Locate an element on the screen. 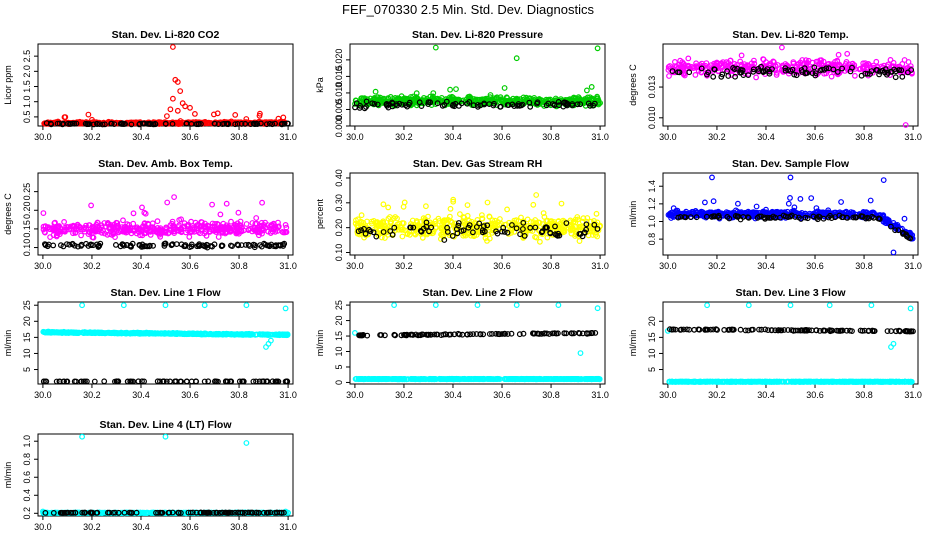 This screenshot has width=936, height=540. y-tick-label: 0.20 is located at coordinates (339, 228).